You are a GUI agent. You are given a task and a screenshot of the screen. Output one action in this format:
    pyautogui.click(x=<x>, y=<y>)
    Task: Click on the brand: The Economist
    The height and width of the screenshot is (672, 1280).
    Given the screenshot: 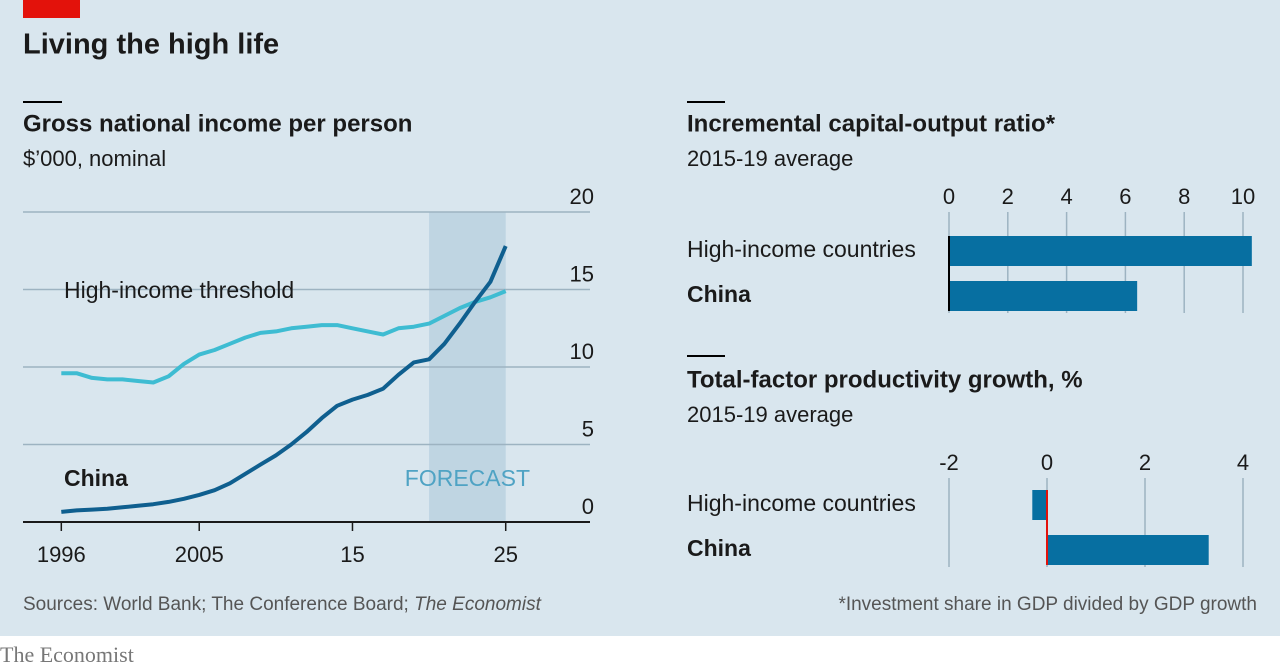 What is the action you would take?
    pyautogui.click(x=67, y=654)
    